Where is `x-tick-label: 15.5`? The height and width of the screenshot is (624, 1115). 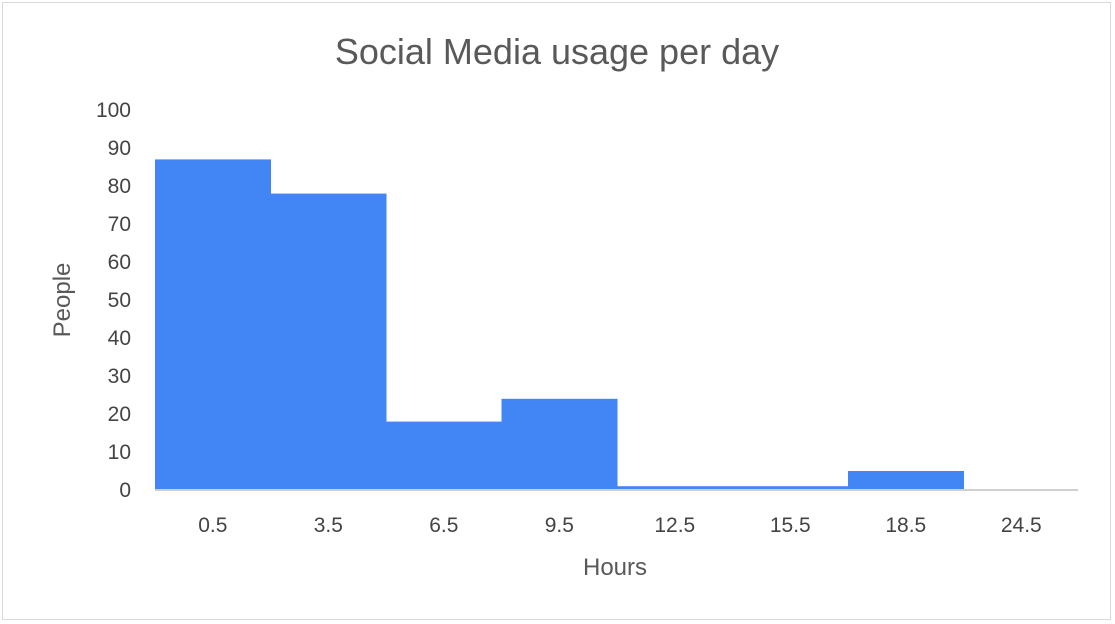 x-tick-label: 15.5 is located at coordinates (790, 525).